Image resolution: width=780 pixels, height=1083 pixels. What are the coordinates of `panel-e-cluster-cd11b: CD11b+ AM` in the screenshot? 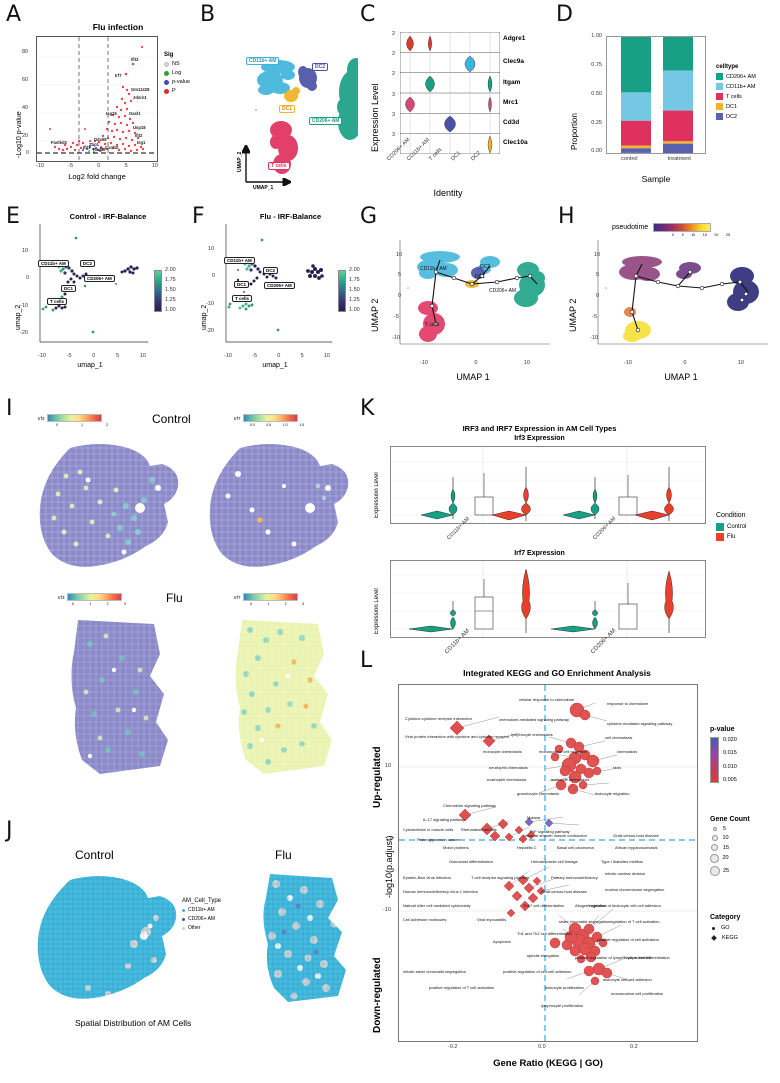 It's located at (53, 263).